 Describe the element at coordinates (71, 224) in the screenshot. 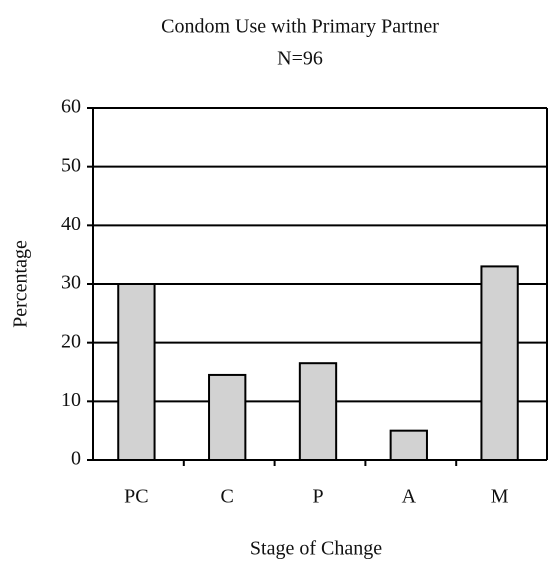

I see `y-tick-label: 40` at that location.